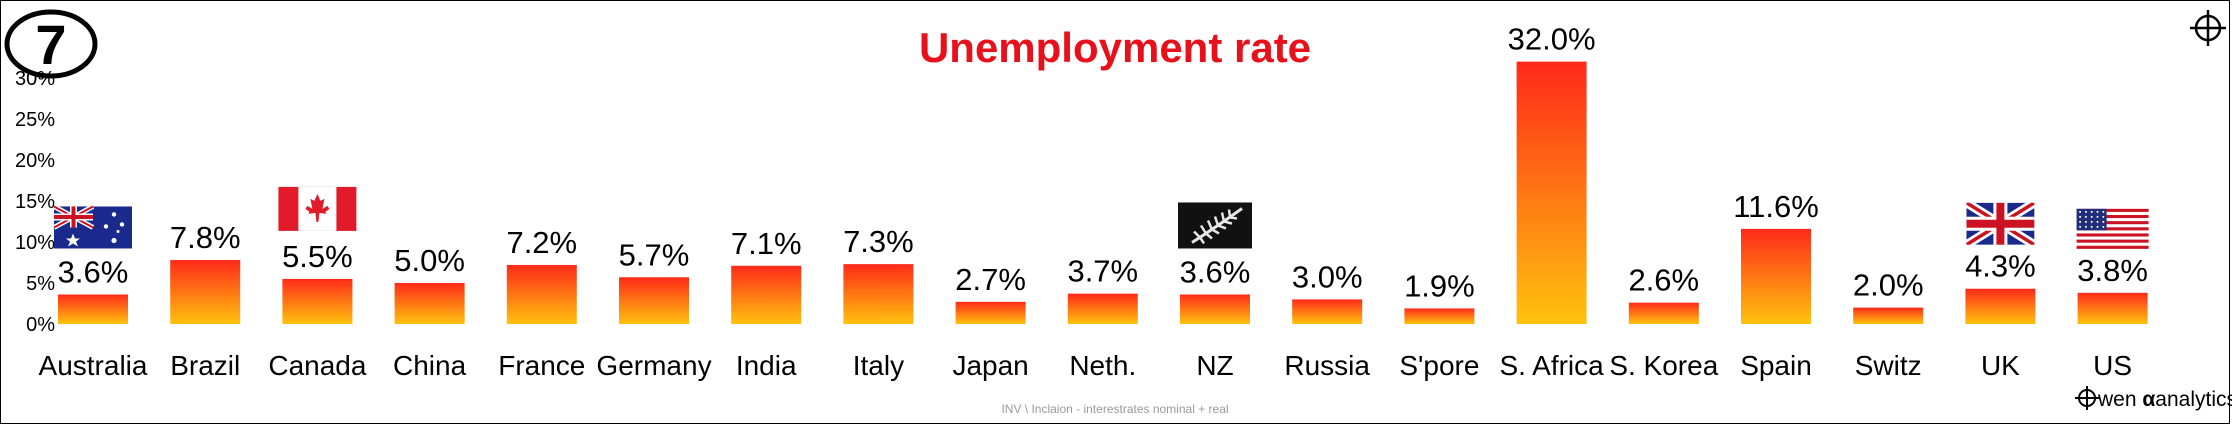 This screenshot has width=2232, height=426. What do you see at coordinates (317, 256) in the screenshot?
I see `value-label: 5.5%` at bounding box center [317, 256].